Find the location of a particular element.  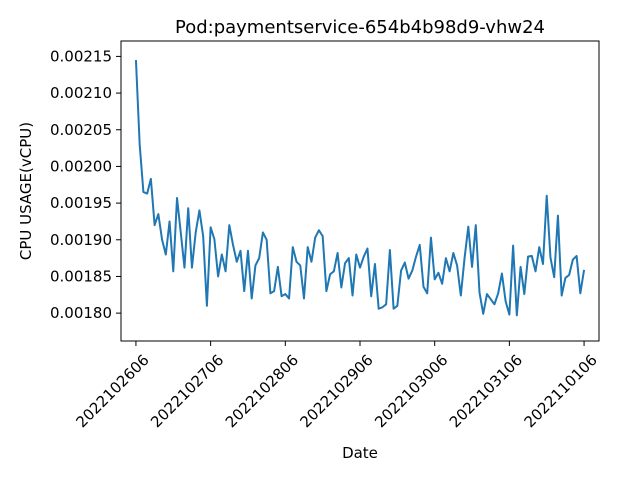

y-tick-label: 0.00205 is located at coordinates (81, 130).